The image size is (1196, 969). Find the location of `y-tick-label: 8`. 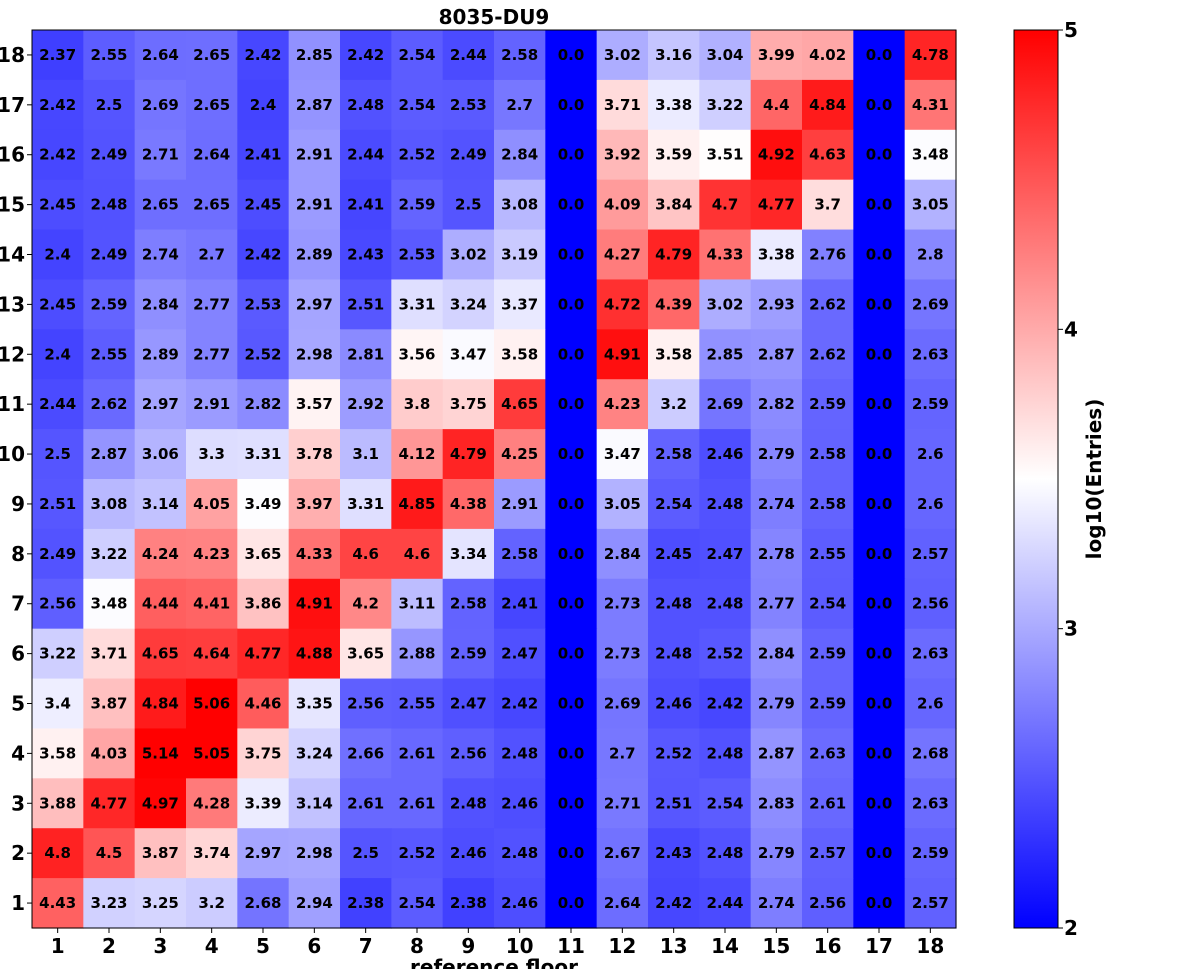

y-tick-label: 8 is located at coordinates (18, 554).